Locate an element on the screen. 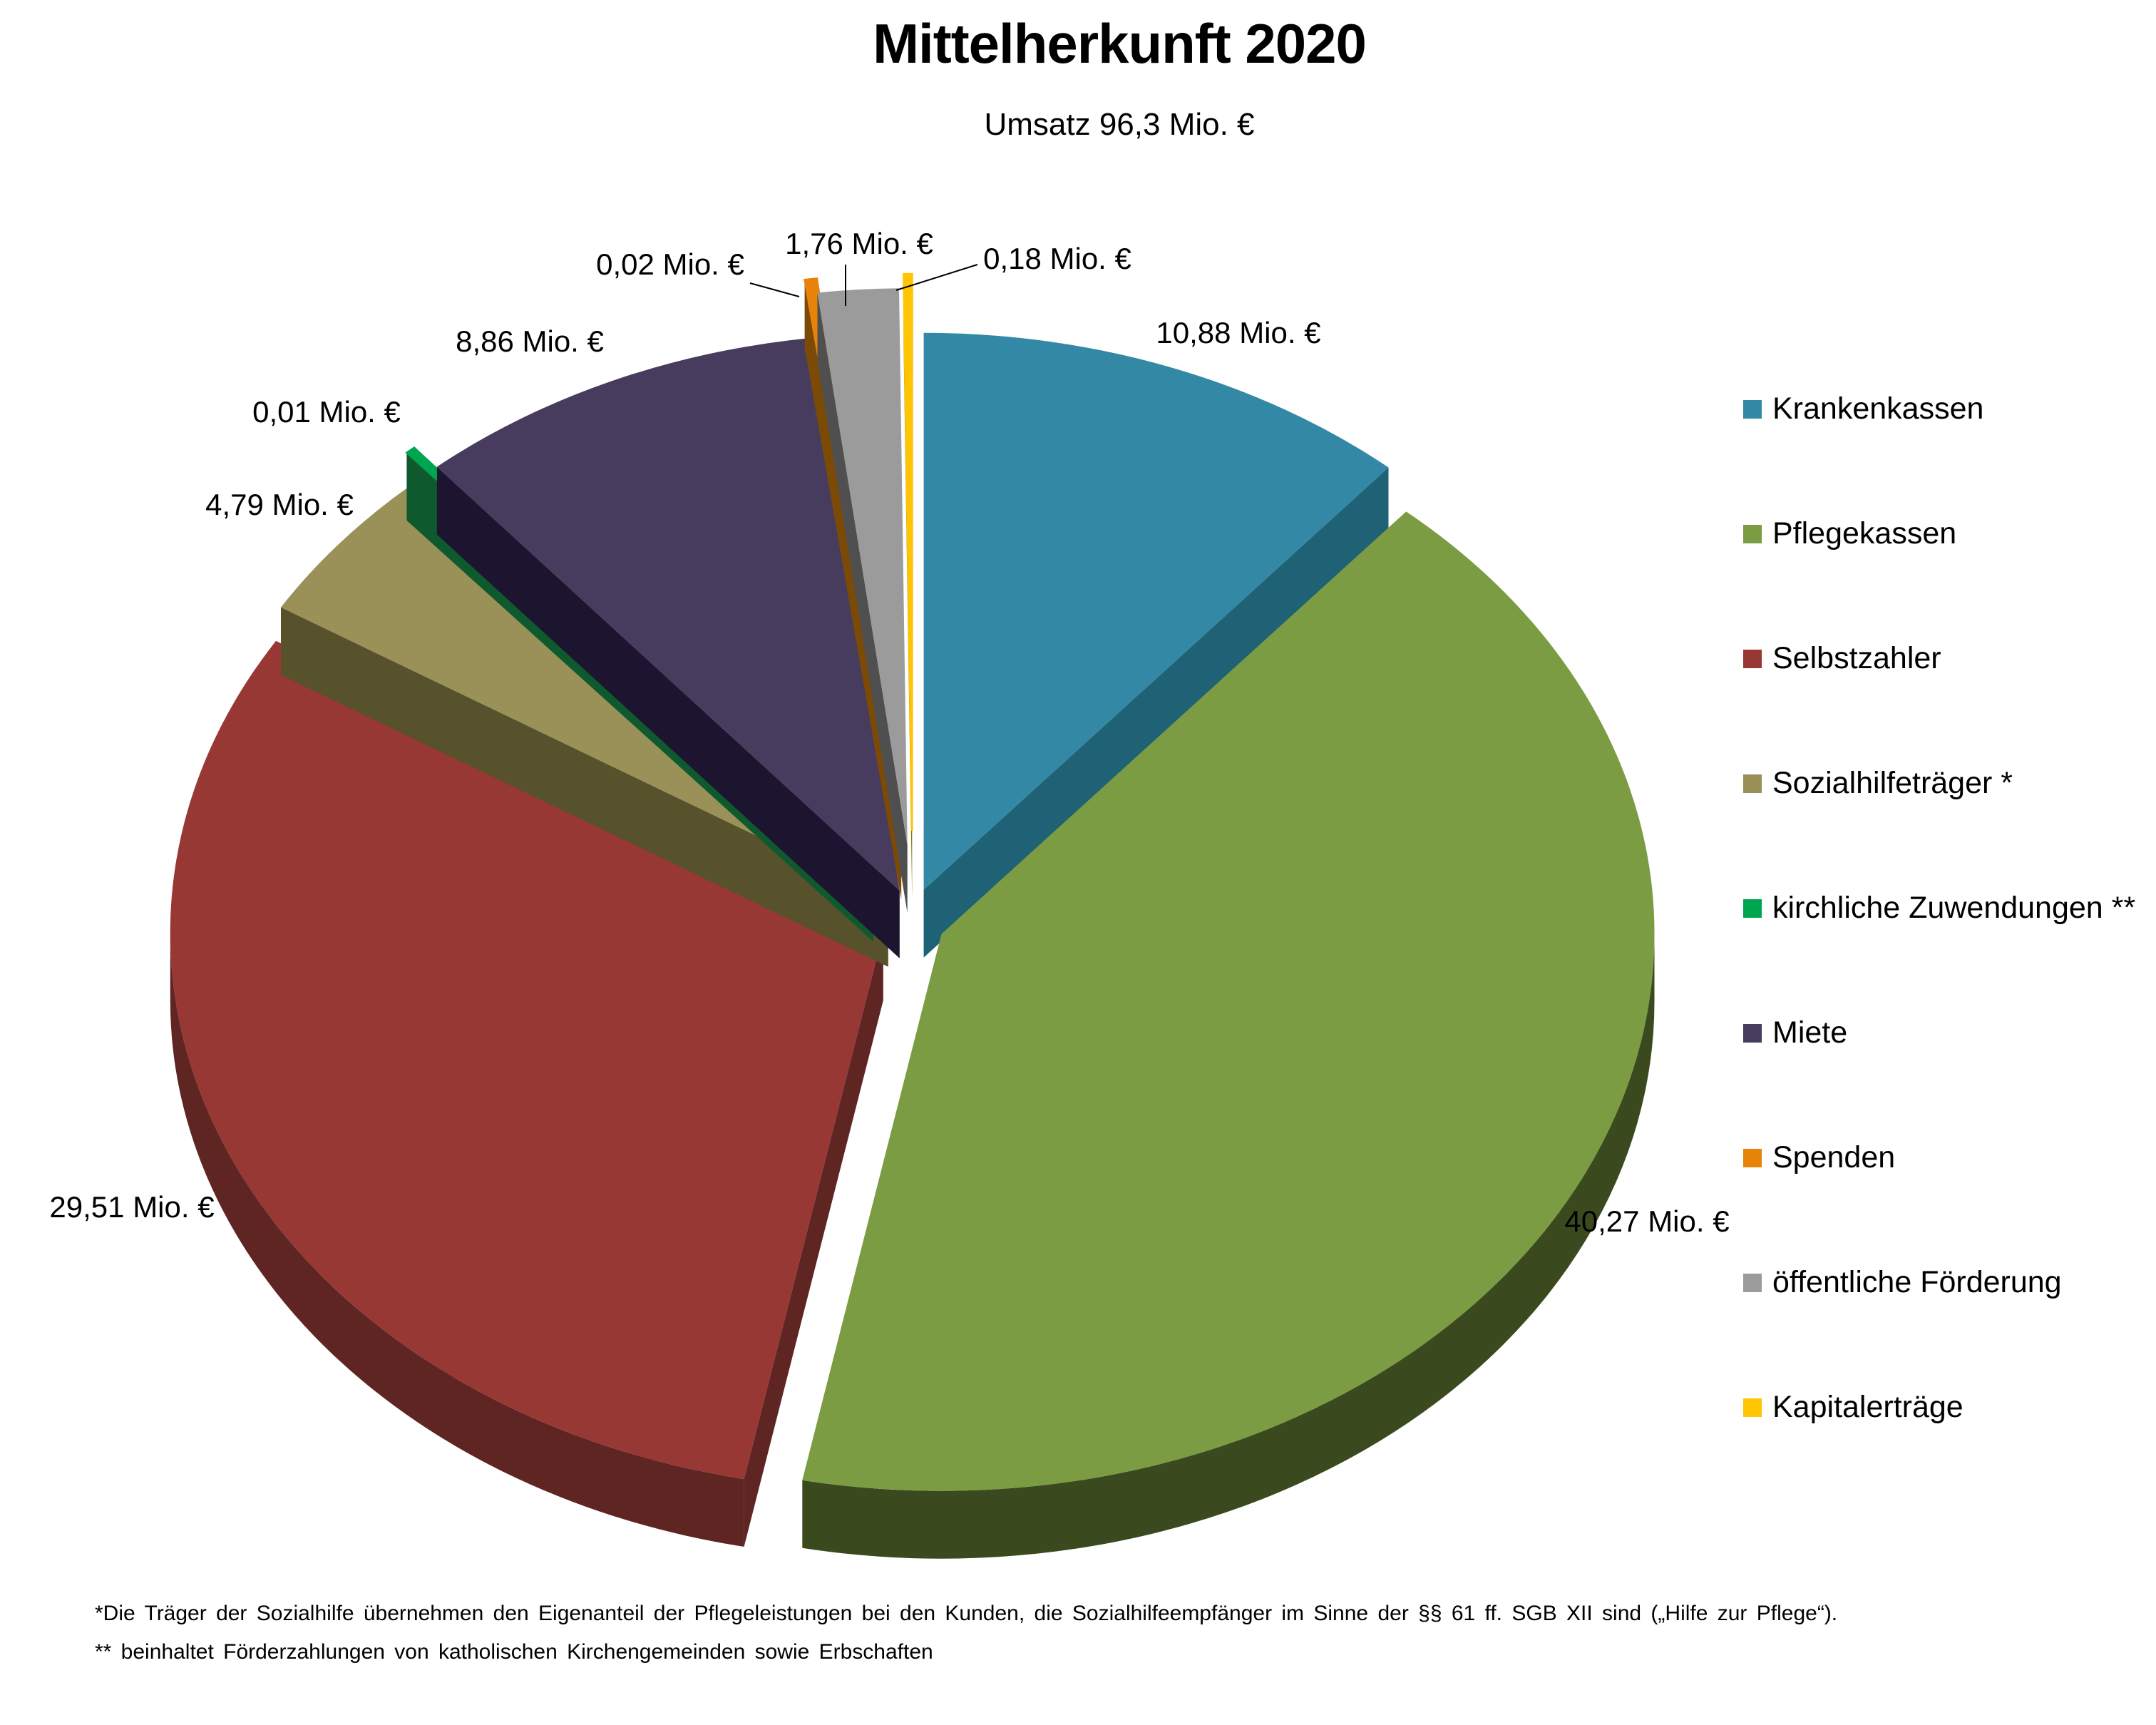 Image resolution: width=2156 pixels, height=1725 pixels. legend-item-sozialhilfeträger: Sozialhilfeträger * is located at coordinates (1878, 783).